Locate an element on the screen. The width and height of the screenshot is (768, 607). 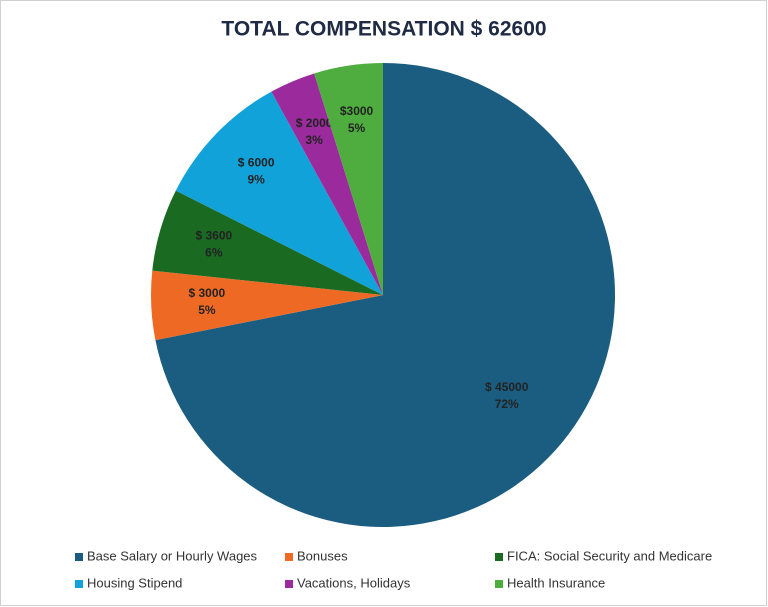
legend-label: Health Insurance is located at coordinates (556, 582).